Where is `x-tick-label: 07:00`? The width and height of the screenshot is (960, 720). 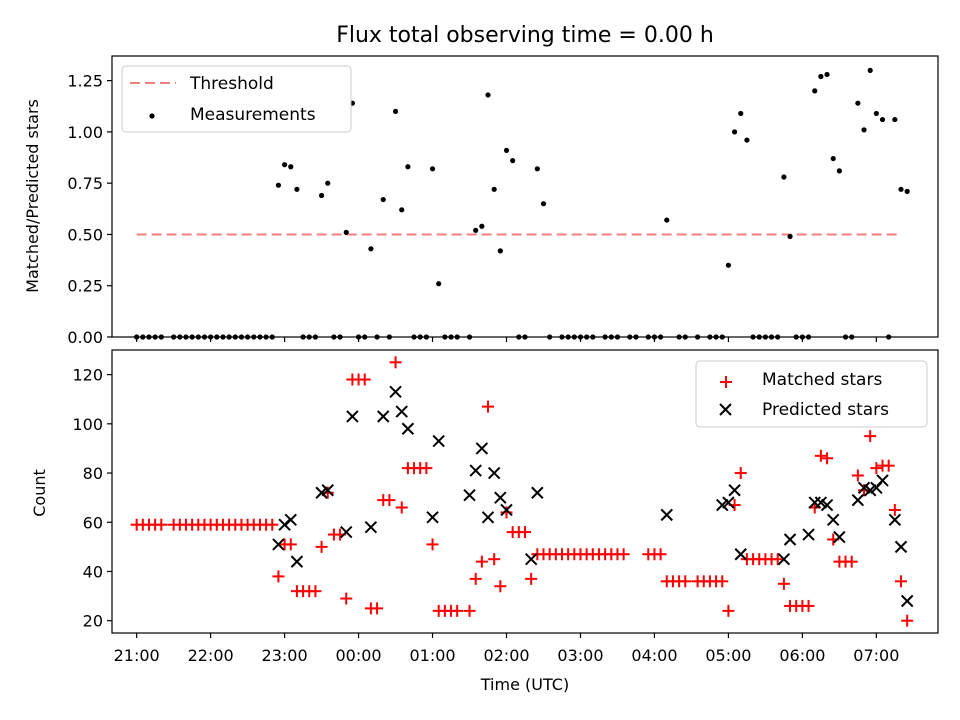 x-tick-label: 07:00 is located at coordinates (876, 655).